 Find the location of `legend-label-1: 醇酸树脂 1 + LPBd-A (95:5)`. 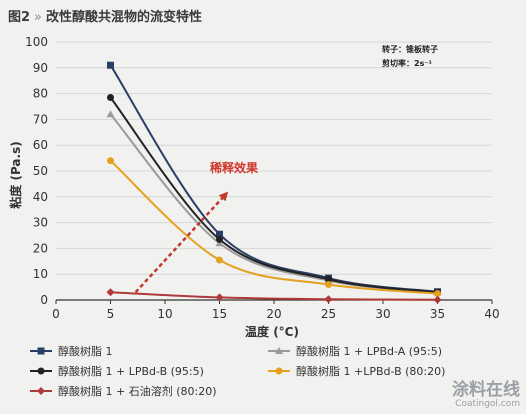

legend-label-1: 醇酸树脂 1 + LPBd-A (95:5) is located at coordinates (369, 351).